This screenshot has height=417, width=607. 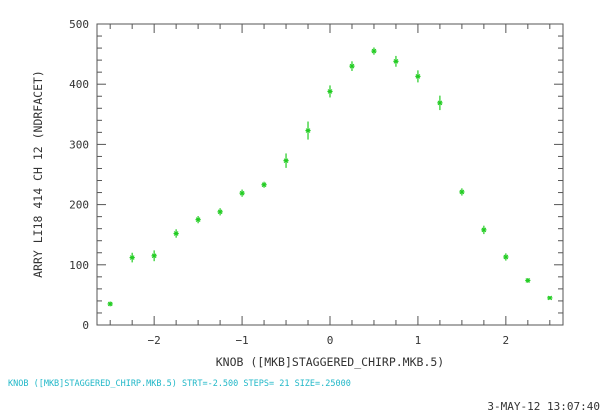 What do you see at coordinates (85, 325) in the screenshot?
I see `y-tick-label: 0` at bounding box center [85, 325].